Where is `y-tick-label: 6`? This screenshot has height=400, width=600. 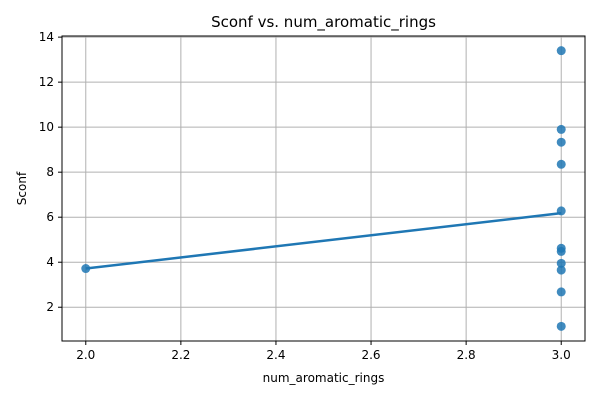
y-tick-label: 6 is located at coordinates (50, 217).